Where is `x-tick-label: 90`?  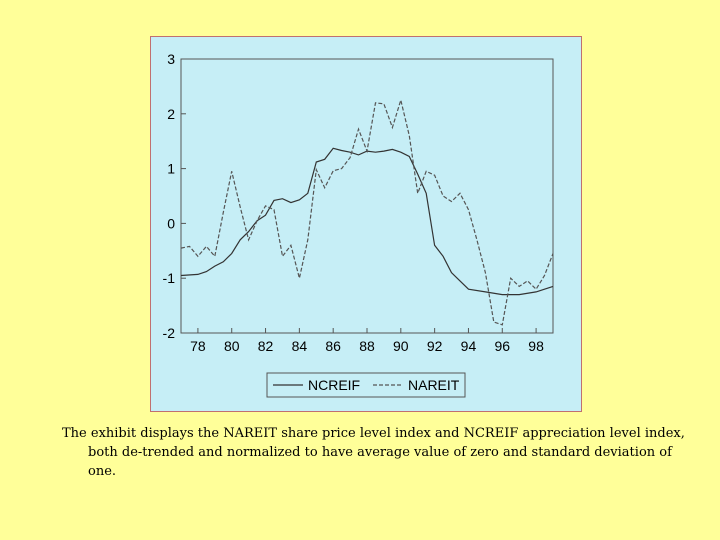
x-tick-label: 90 is located at coordinates (401, 346).